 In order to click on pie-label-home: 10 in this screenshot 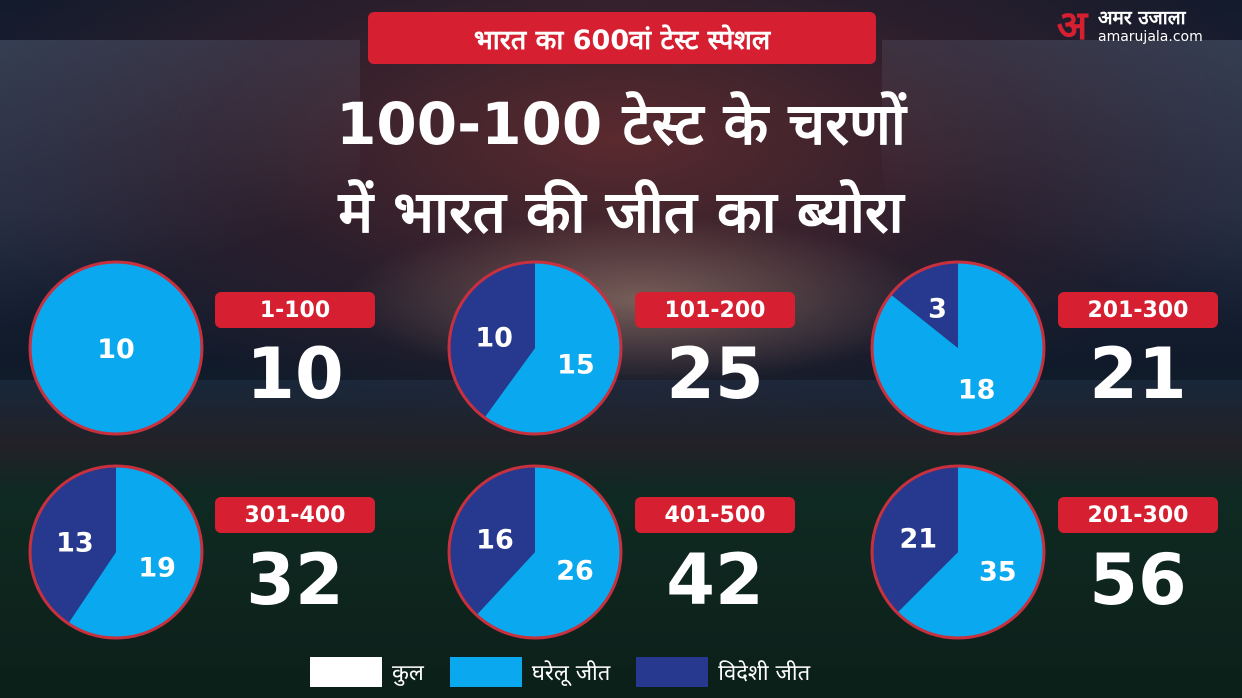, I will do `click(116, 349)`.